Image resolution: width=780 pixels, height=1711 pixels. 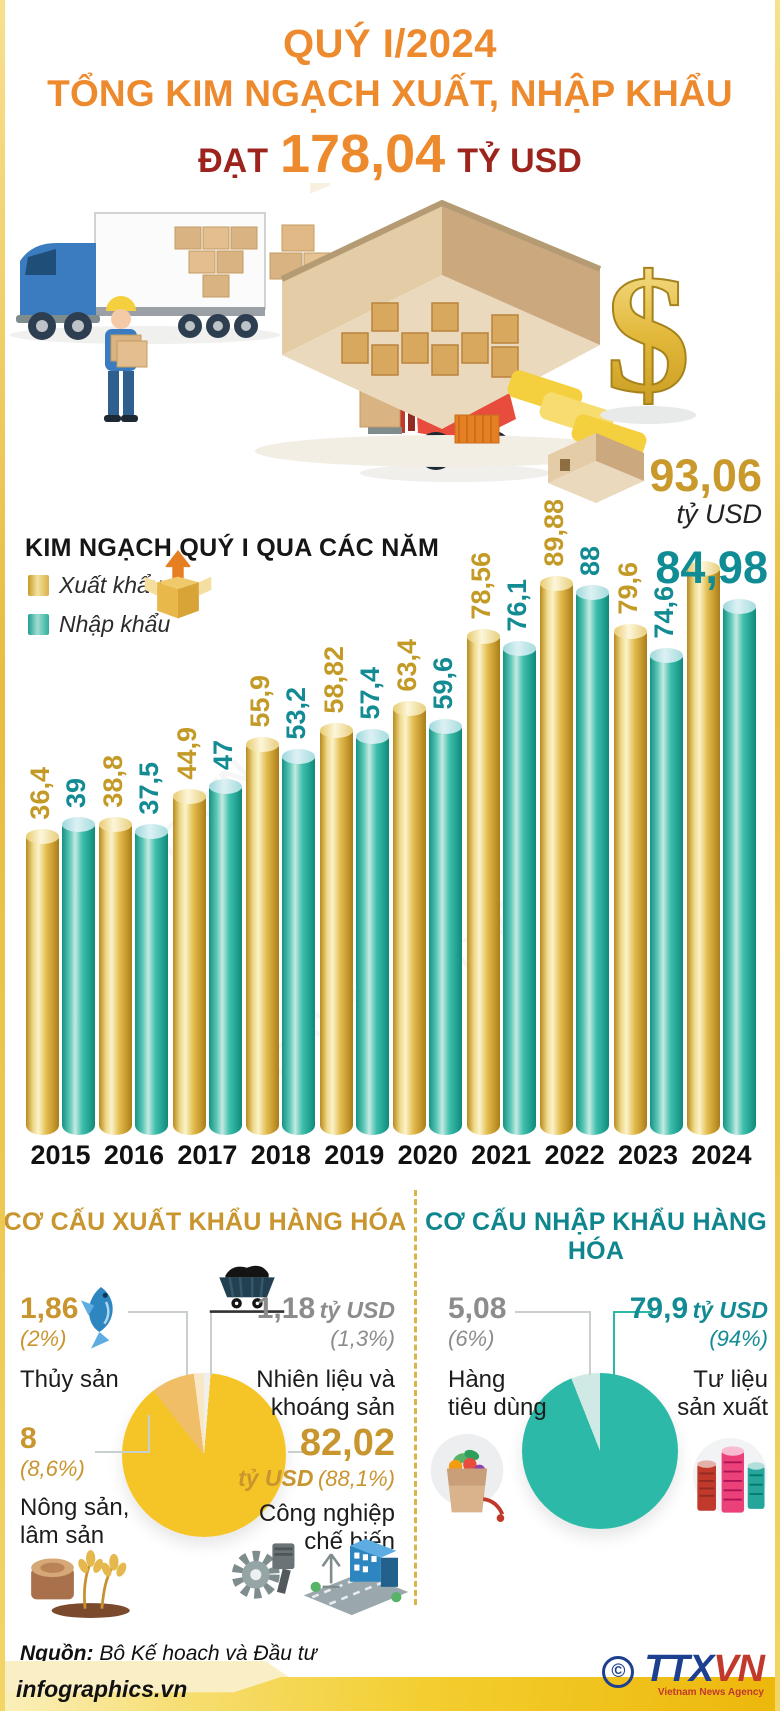 I want to click on agency-logo: © TTXVN Vietnam News Agency, so click(x=683, y=1674).